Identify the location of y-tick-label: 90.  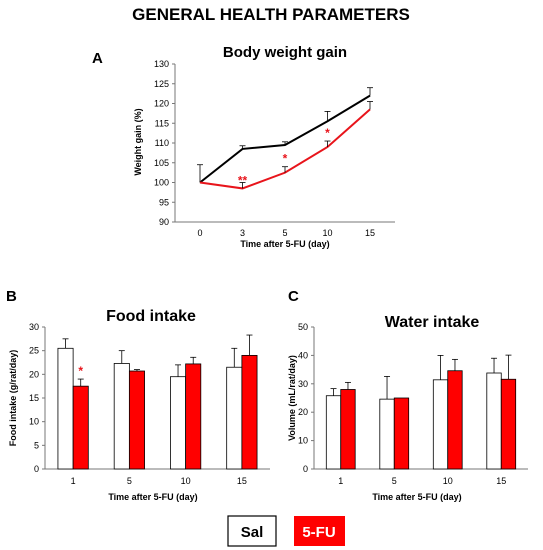
(164, 222).